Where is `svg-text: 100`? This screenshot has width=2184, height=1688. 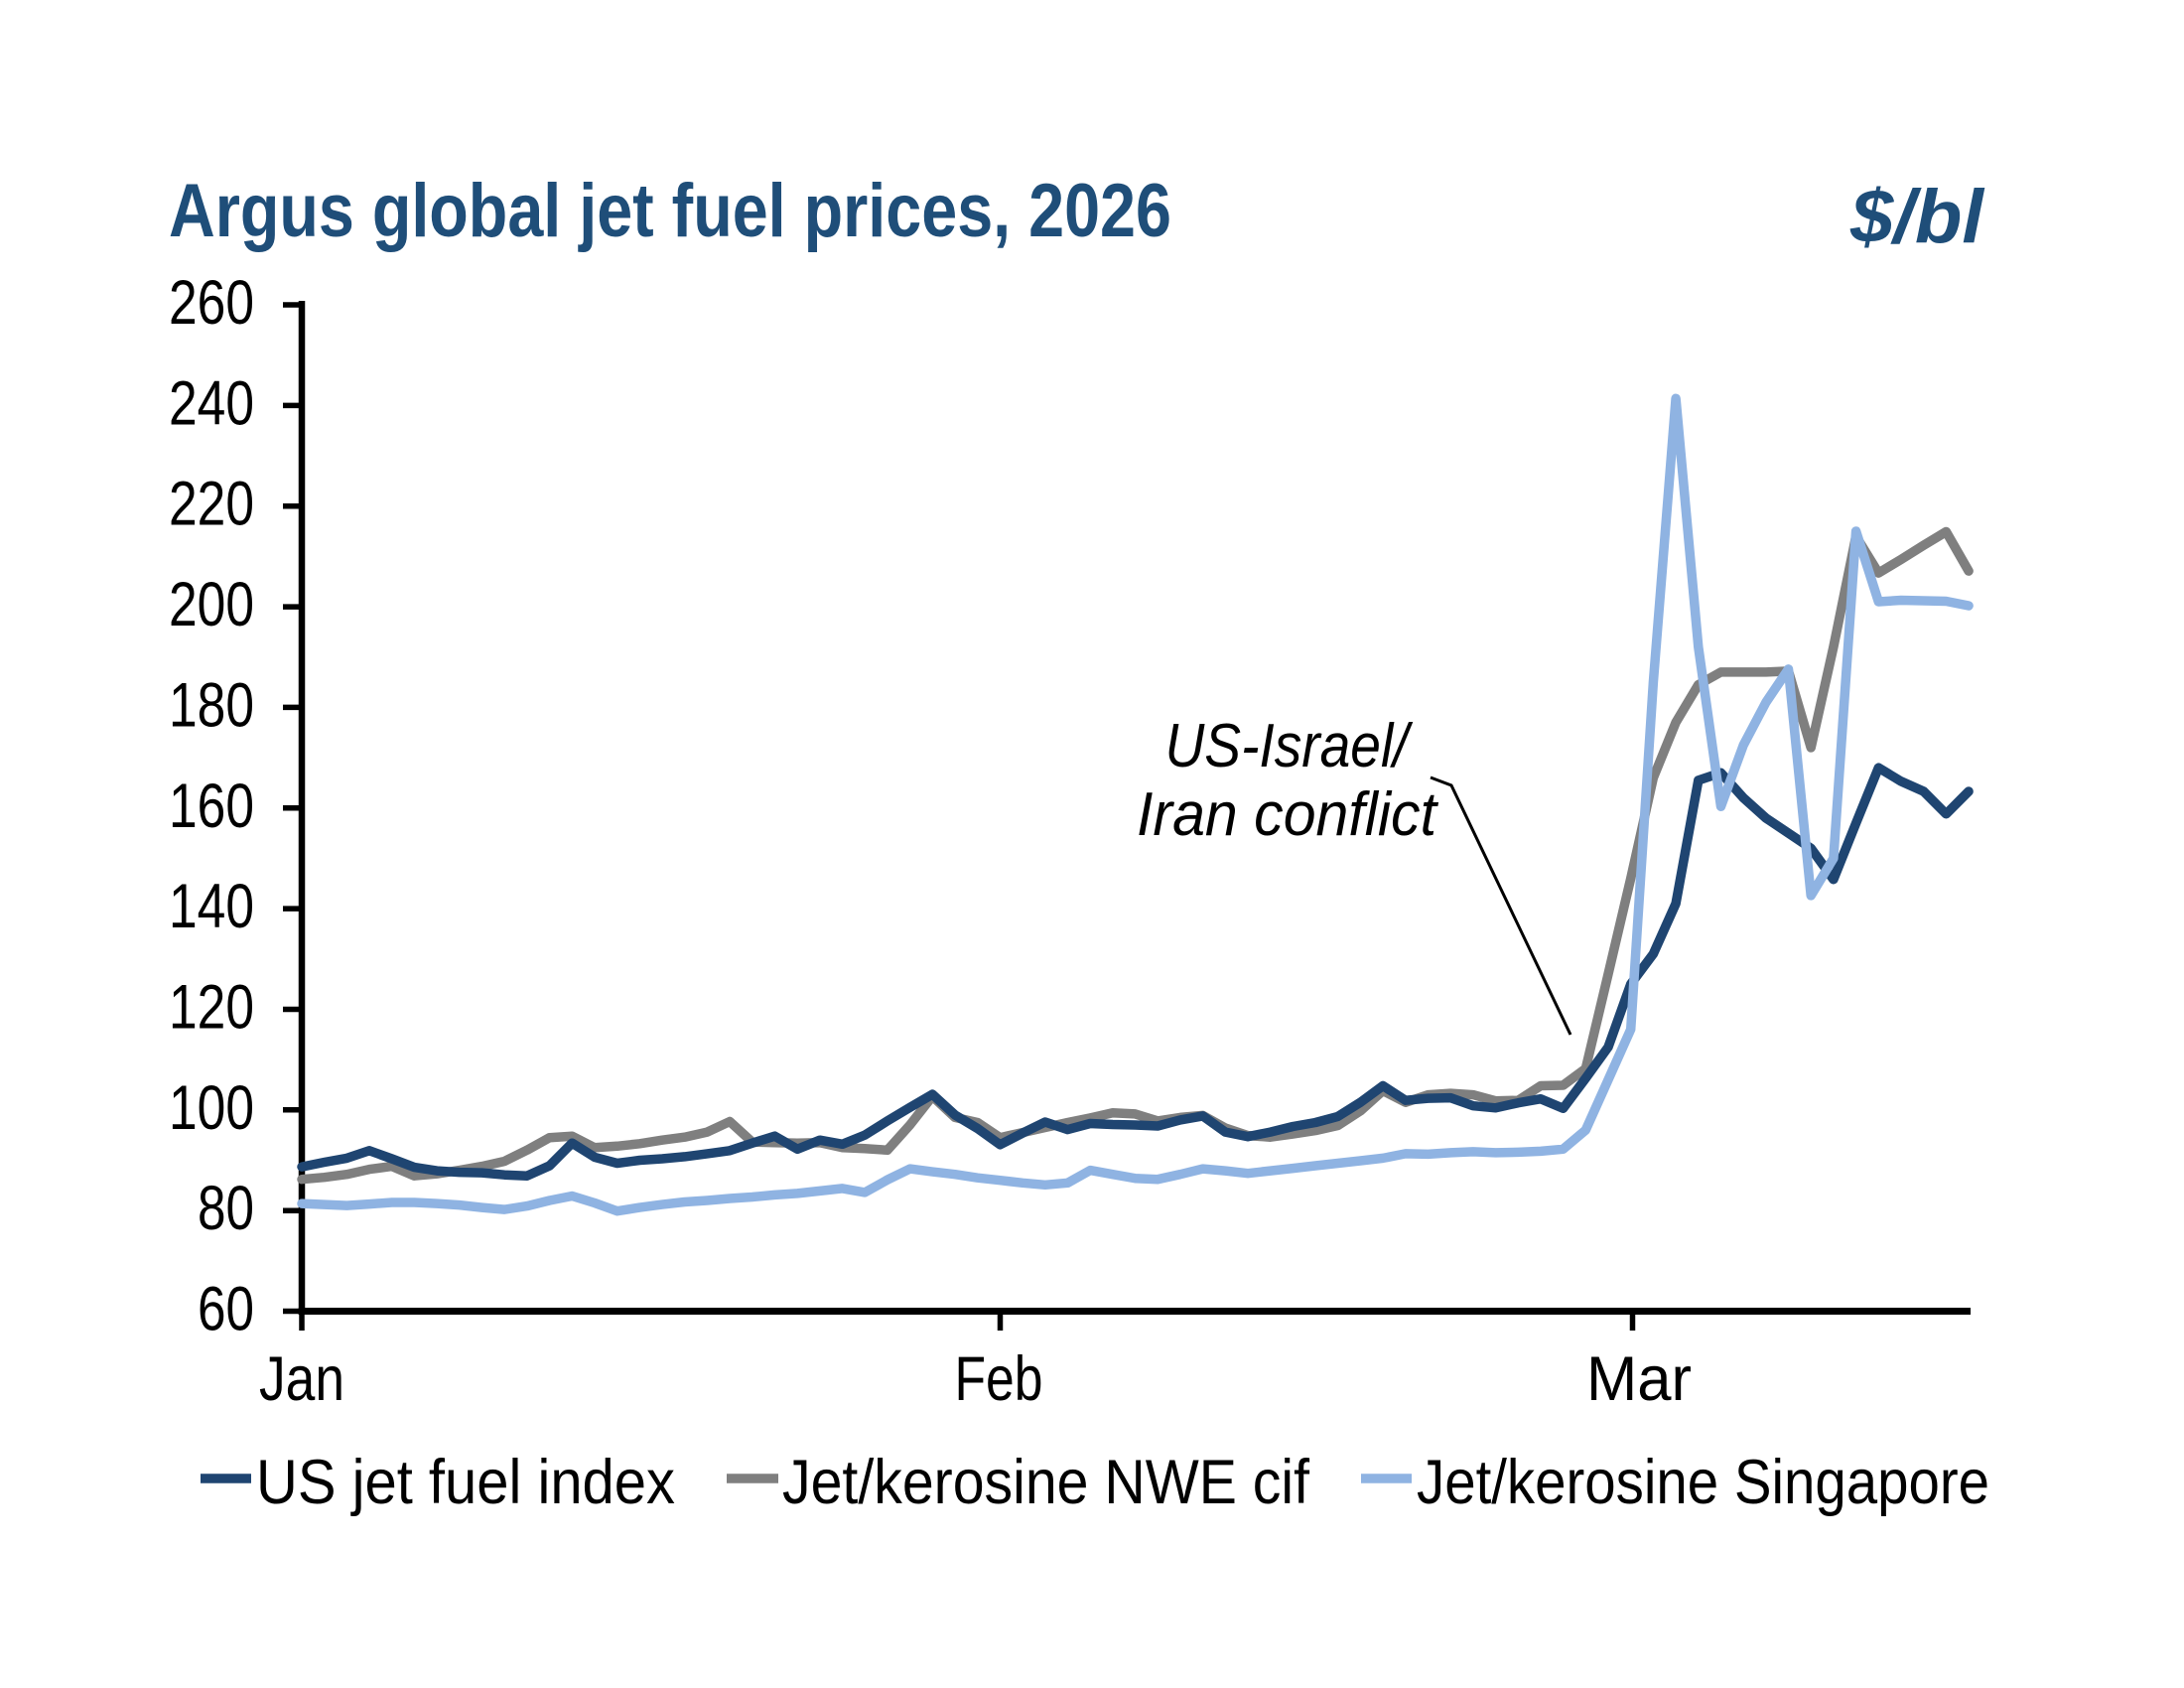
svg-text: 100 is located at coordinates (211, 1108).